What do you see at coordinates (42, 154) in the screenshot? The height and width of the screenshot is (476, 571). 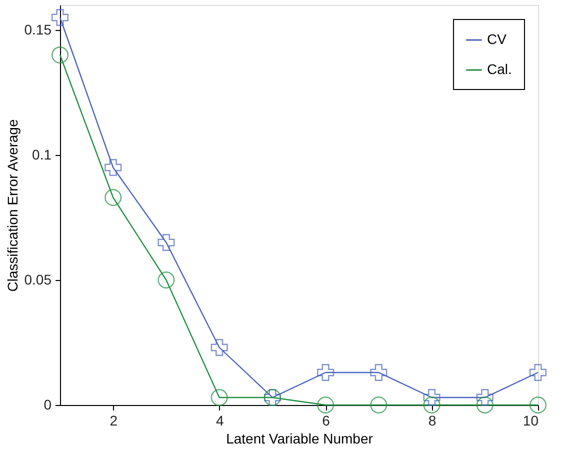 I see `y-tick-label: 0.1` at bounding box center [42, 154].